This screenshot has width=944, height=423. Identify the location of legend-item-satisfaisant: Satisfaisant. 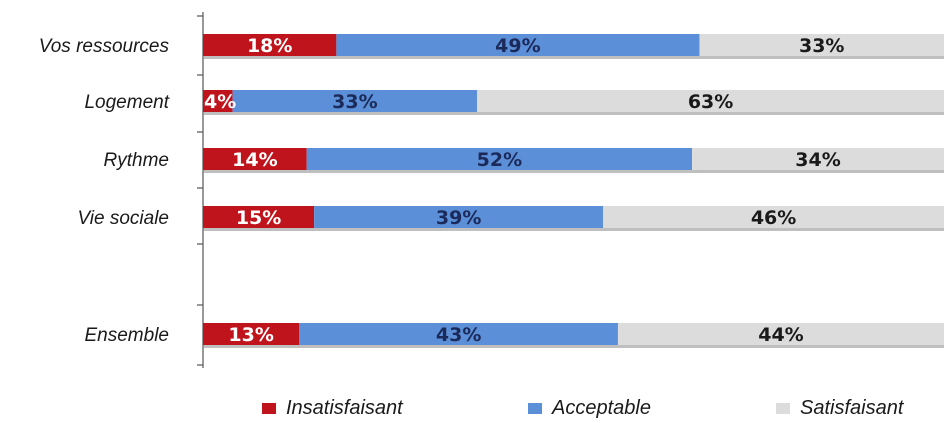
(839, 408).